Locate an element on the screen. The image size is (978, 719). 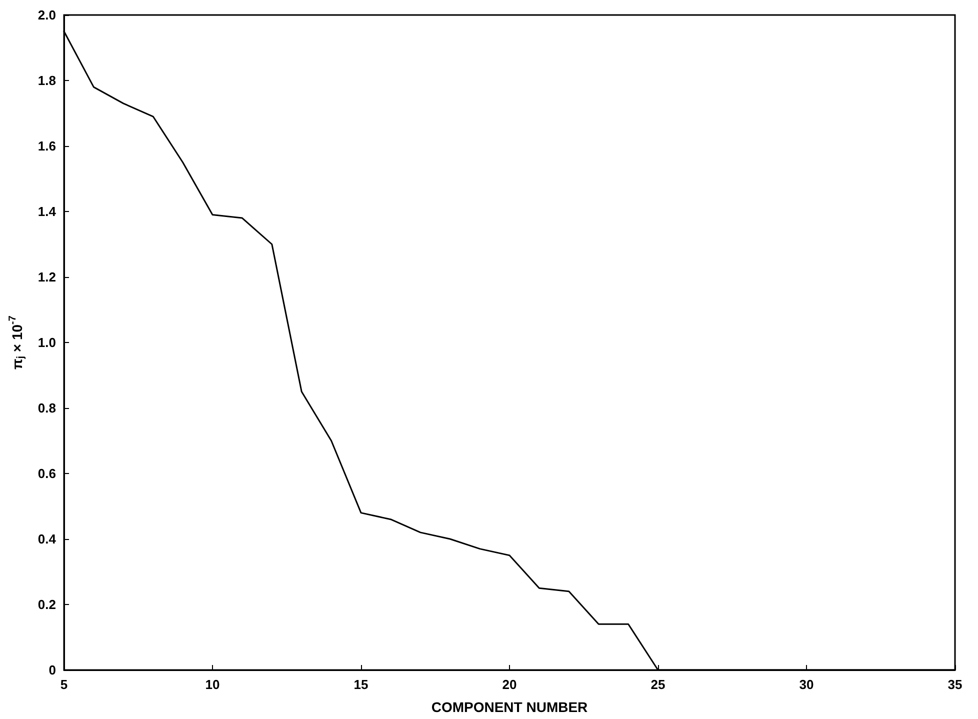
y-tick-label: 1.2 is located at coordinates (47, 277).